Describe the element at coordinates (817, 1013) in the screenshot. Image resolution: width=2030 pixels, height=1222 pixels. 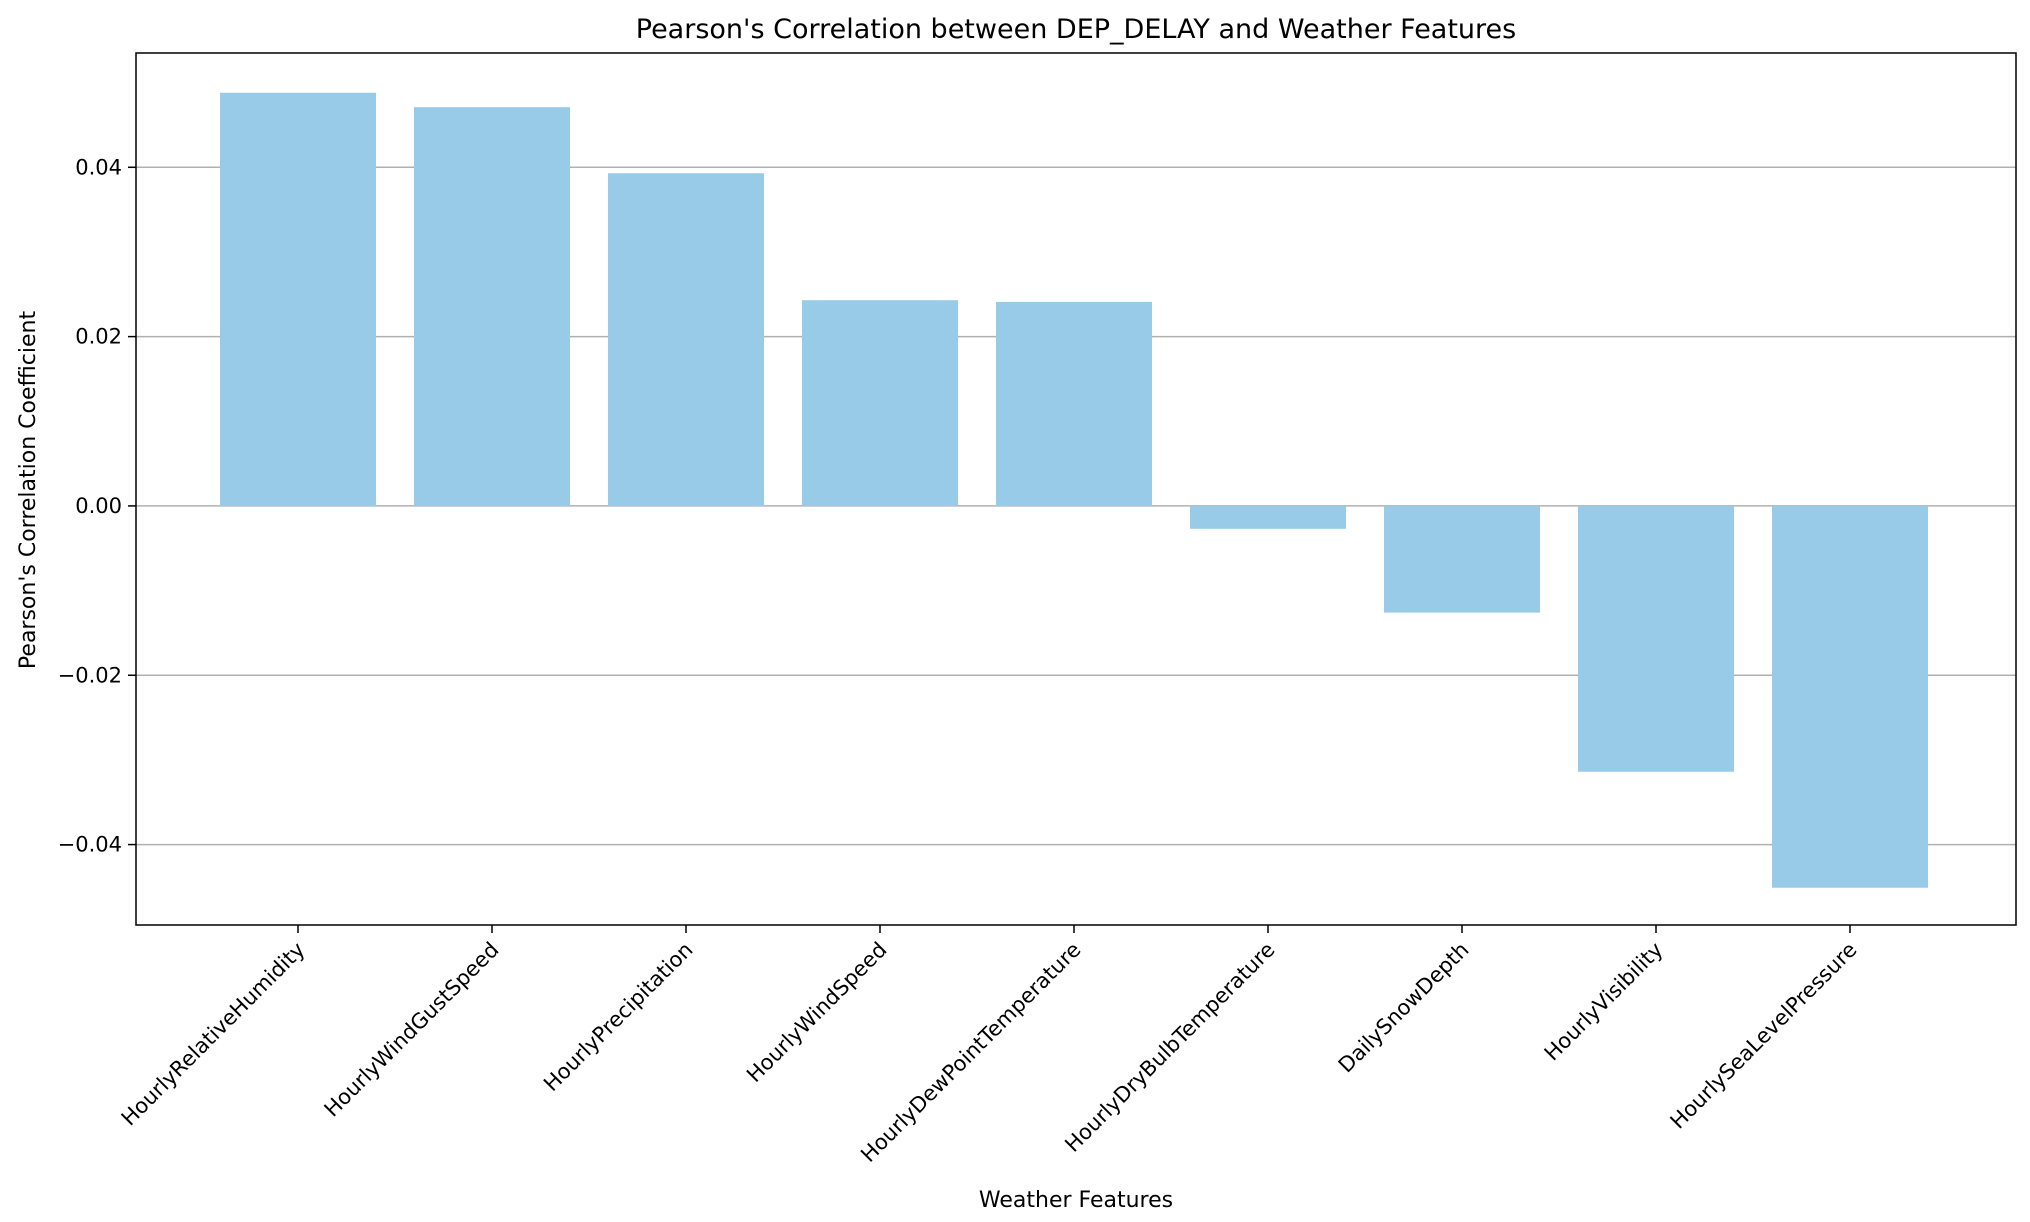
I see `x-tick-label: HourlyWindSpeed` at that location.